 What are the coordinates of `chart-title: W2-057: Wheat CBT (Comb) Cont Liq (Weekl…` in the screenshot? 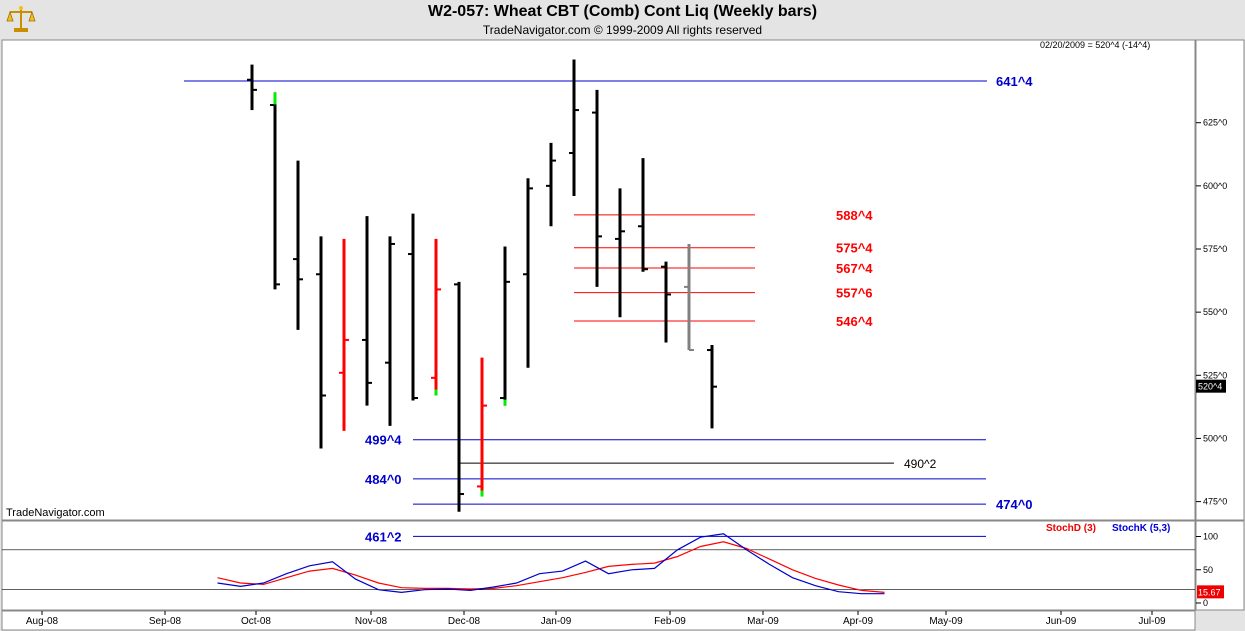 It's located at (622, 11).